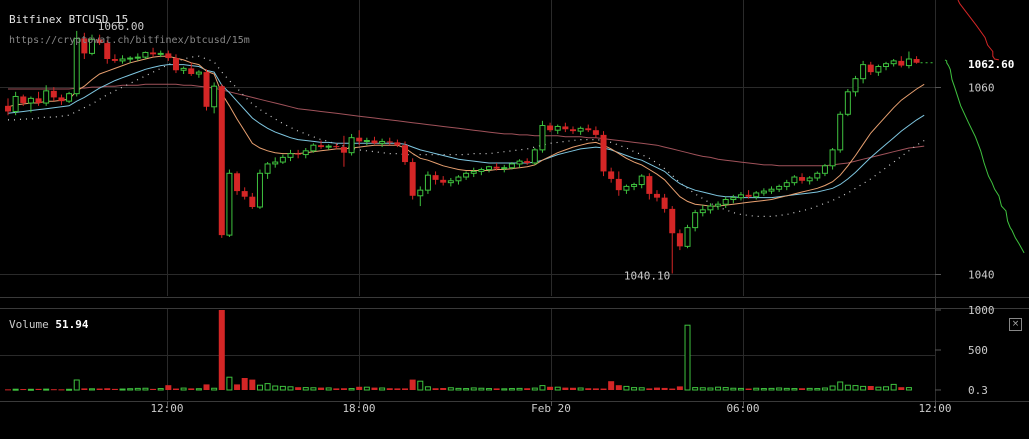 This screenshot has height=439, width=1029. Describe the element at coordinates (49, 324) in the screenshot. I see `volume-header: Volume 51.94` at that location.